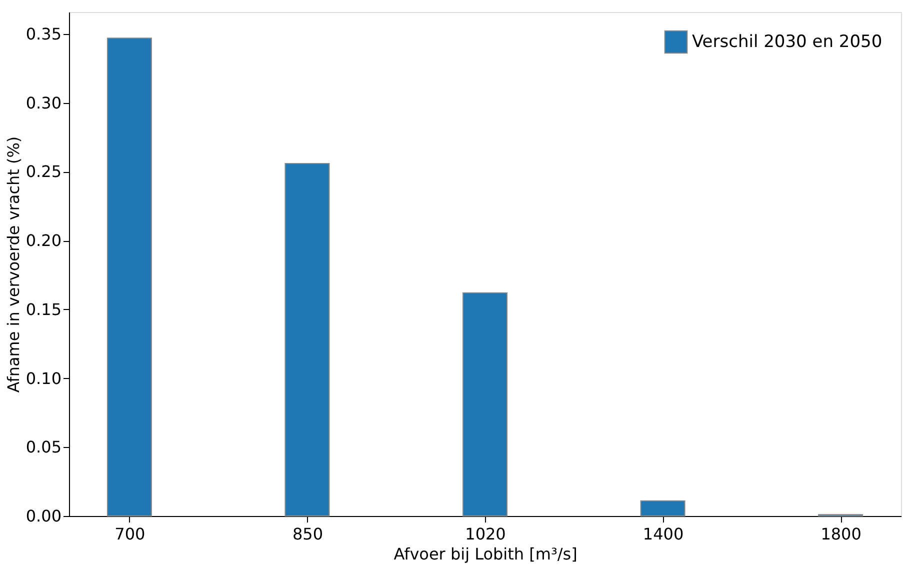 Image resolution: width=903 pixels, height=567 pixels. Describe the element at coordinates (130, 534) in the screenshot. I see `x-tick-label: 700` at that location.